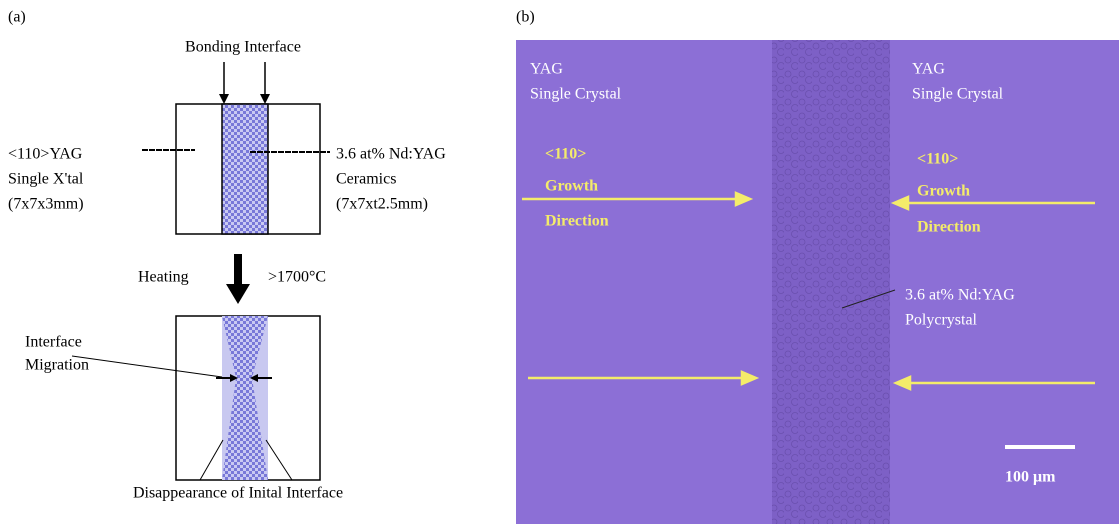 This screenshot has width=1119, height=524. Describe the element at coordinates (46, 179) in the screenshot. I see `left-text: Single X'tal` at that location.